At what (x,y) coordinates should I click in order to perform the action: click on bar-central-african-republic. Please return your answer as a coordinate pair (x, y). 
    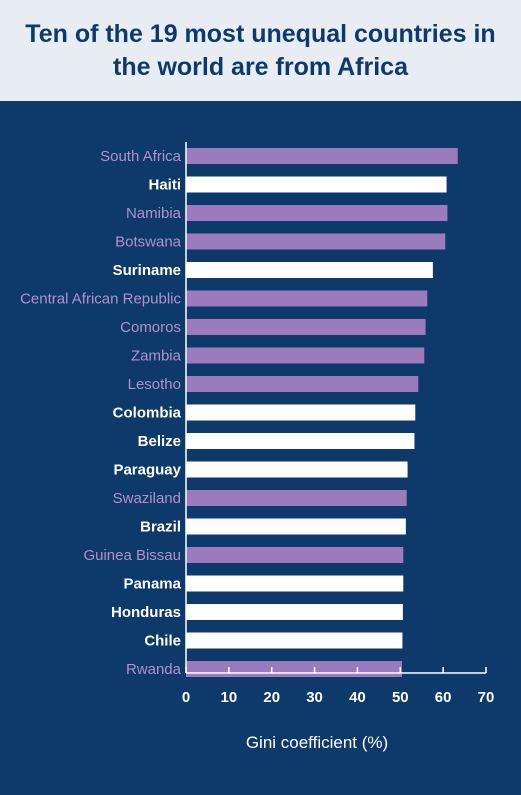
    Looking at the image, I should click on (307, 298).